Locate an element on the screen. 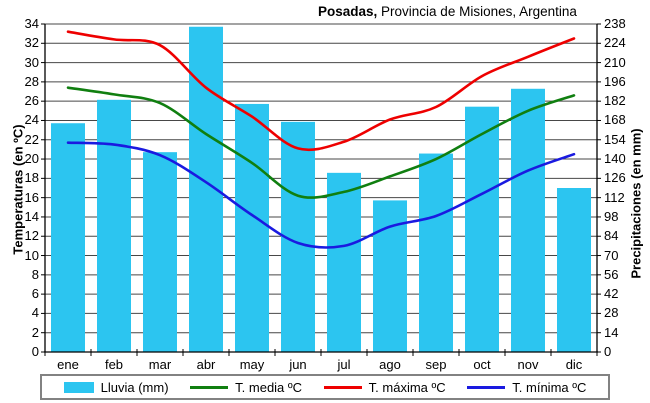  legend-item-tmedia: T. media ºC is located at coordinates (246, 387).